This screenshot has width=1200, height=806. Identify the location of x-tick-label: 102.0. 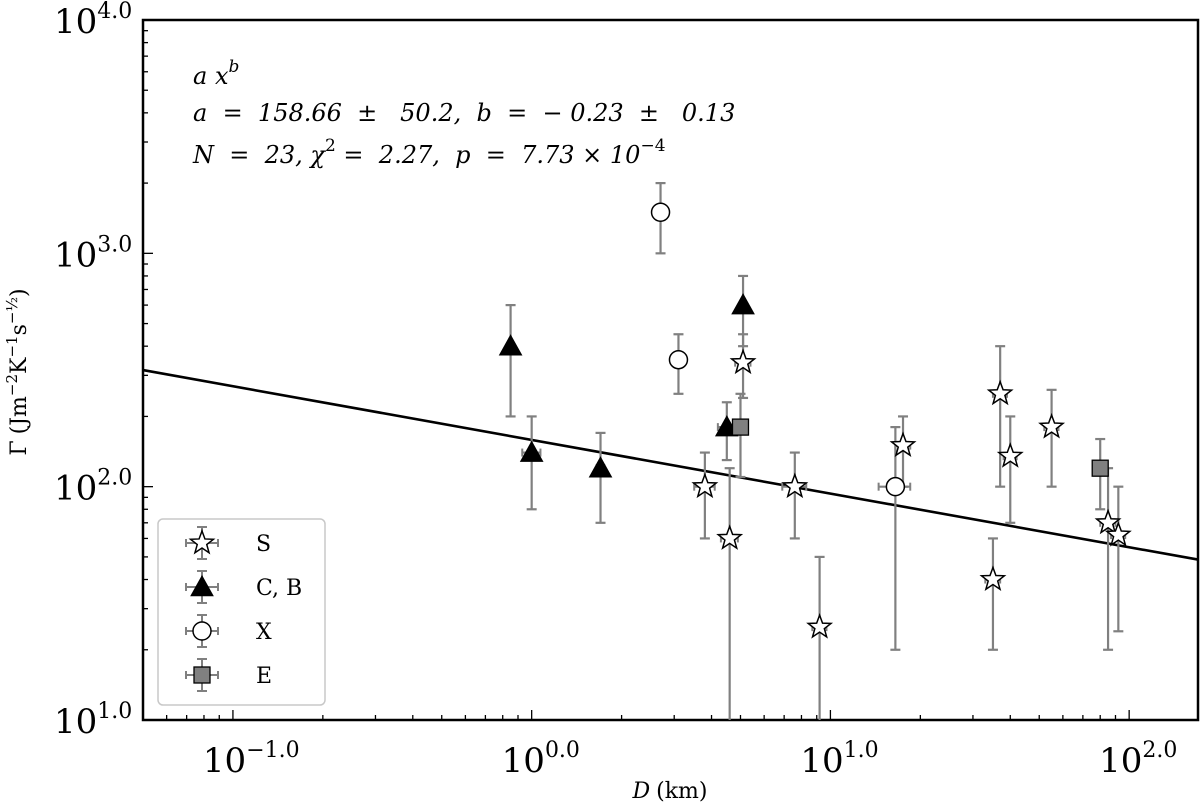
(1138, 759).